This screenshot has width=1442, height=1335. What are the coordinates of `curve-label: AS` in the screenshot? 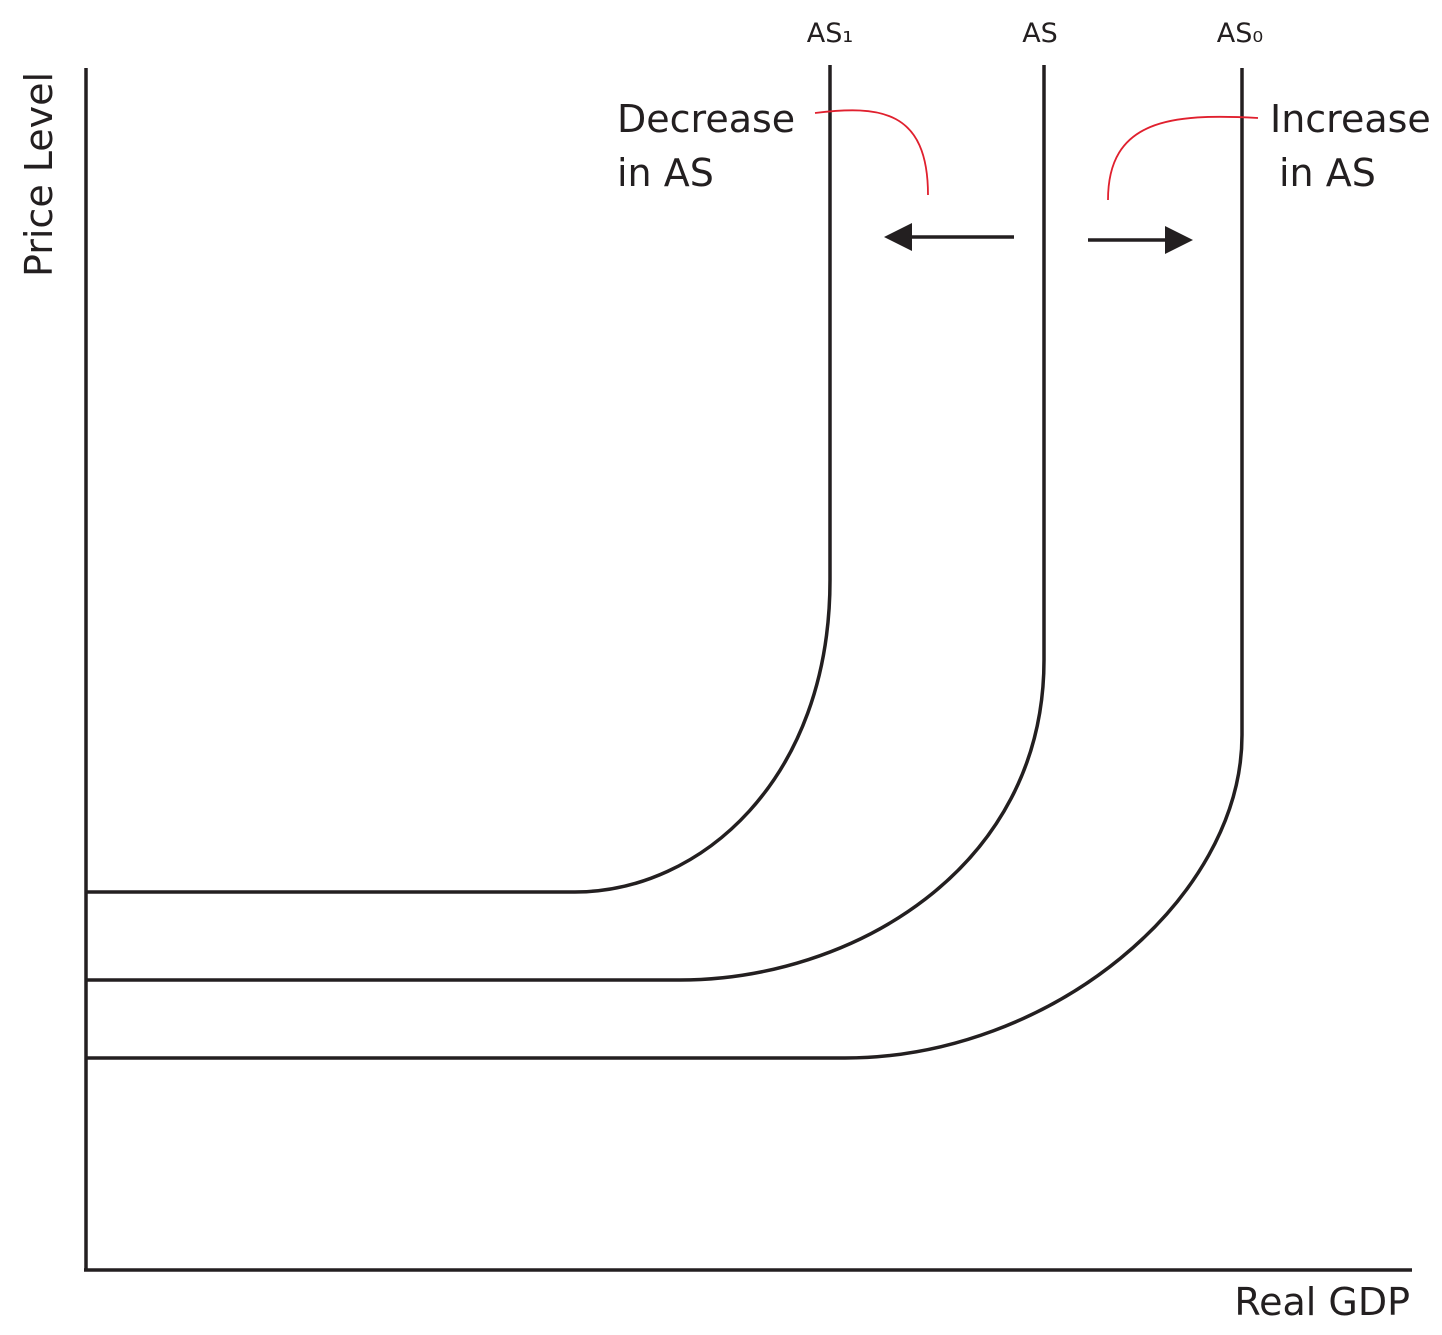 It's located at (1040, 33).